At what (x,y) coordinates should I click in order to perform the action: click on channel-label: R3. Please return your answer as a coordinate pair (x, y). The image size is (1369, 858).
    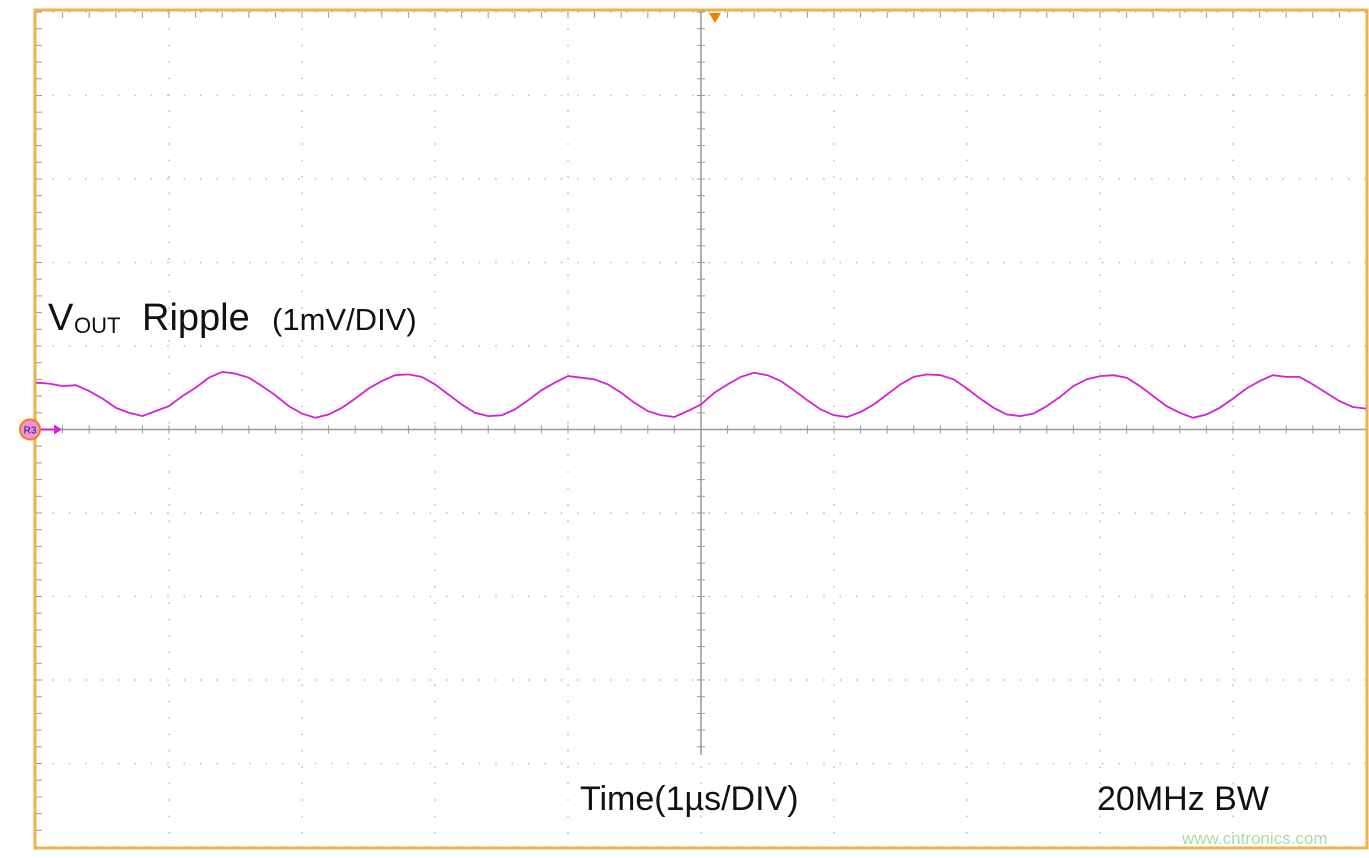
    Looking at the image, I should click on (30, 431).